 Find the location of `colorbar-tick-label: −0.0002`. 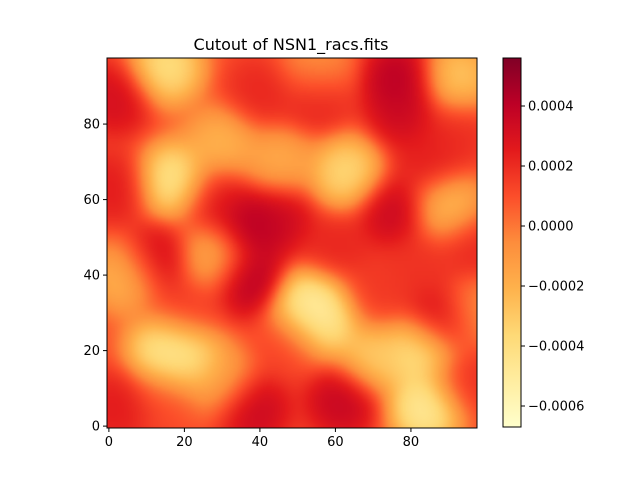

colorbar-tick-label: −0.0002 is located at coordinates (556, 287).